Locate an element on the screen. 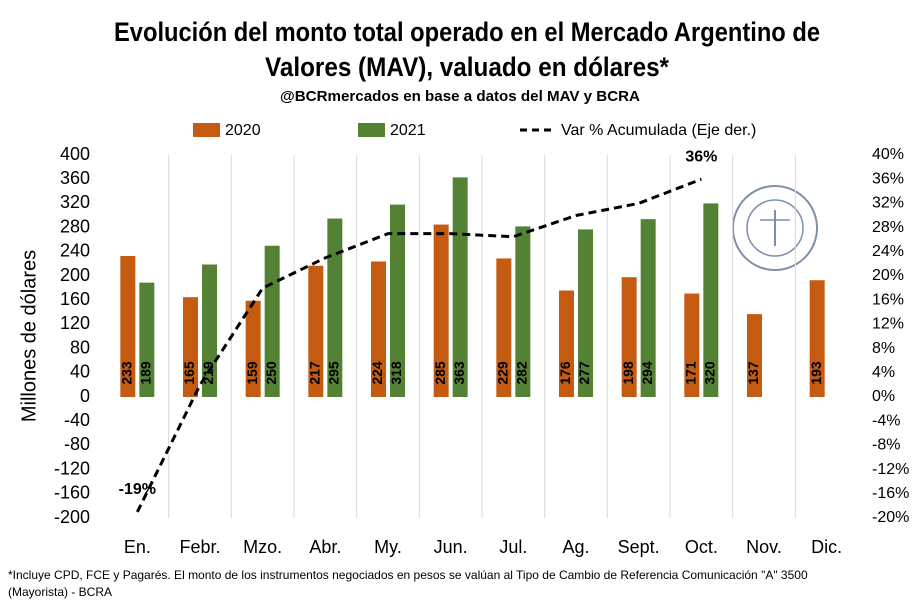  y2-tick-label: -8% is located at coordinates (886, 445).